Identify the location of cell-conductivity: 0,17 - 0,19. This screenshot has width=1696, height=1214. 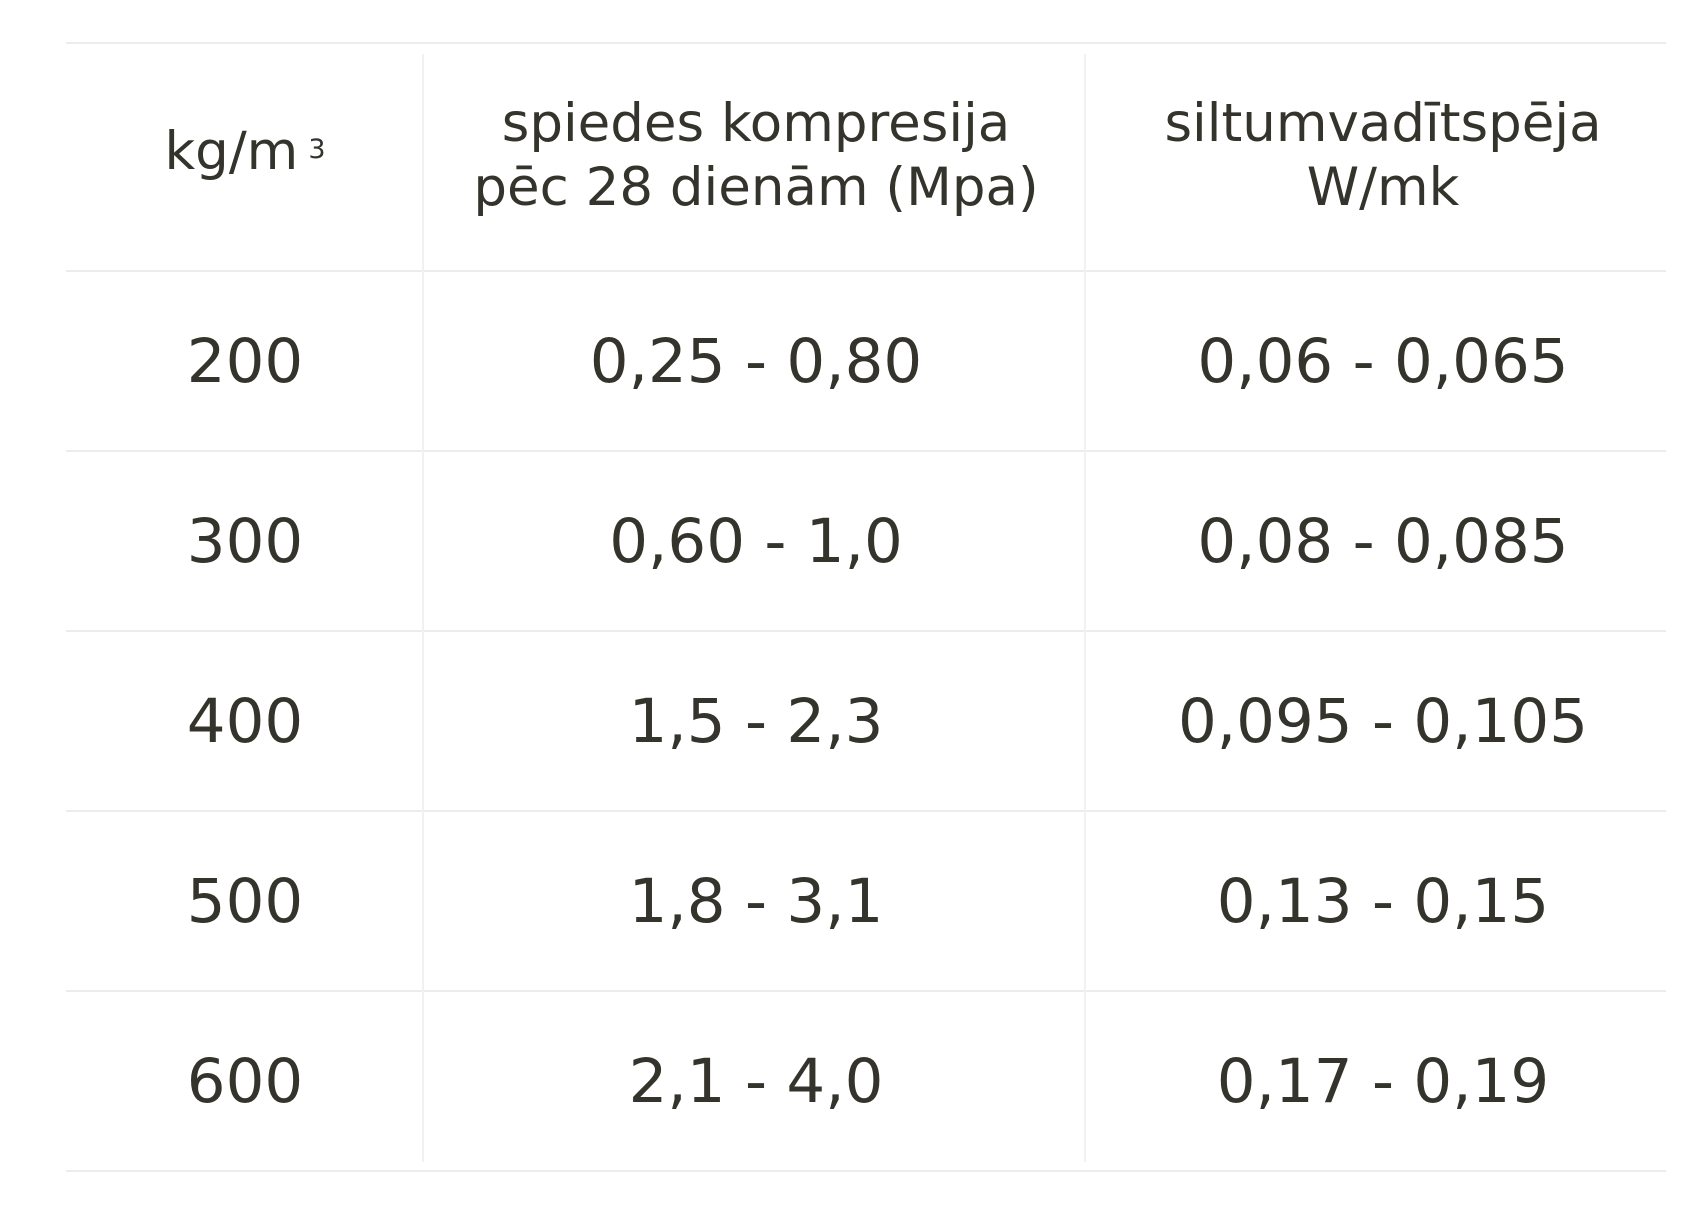
(1383, 1081).